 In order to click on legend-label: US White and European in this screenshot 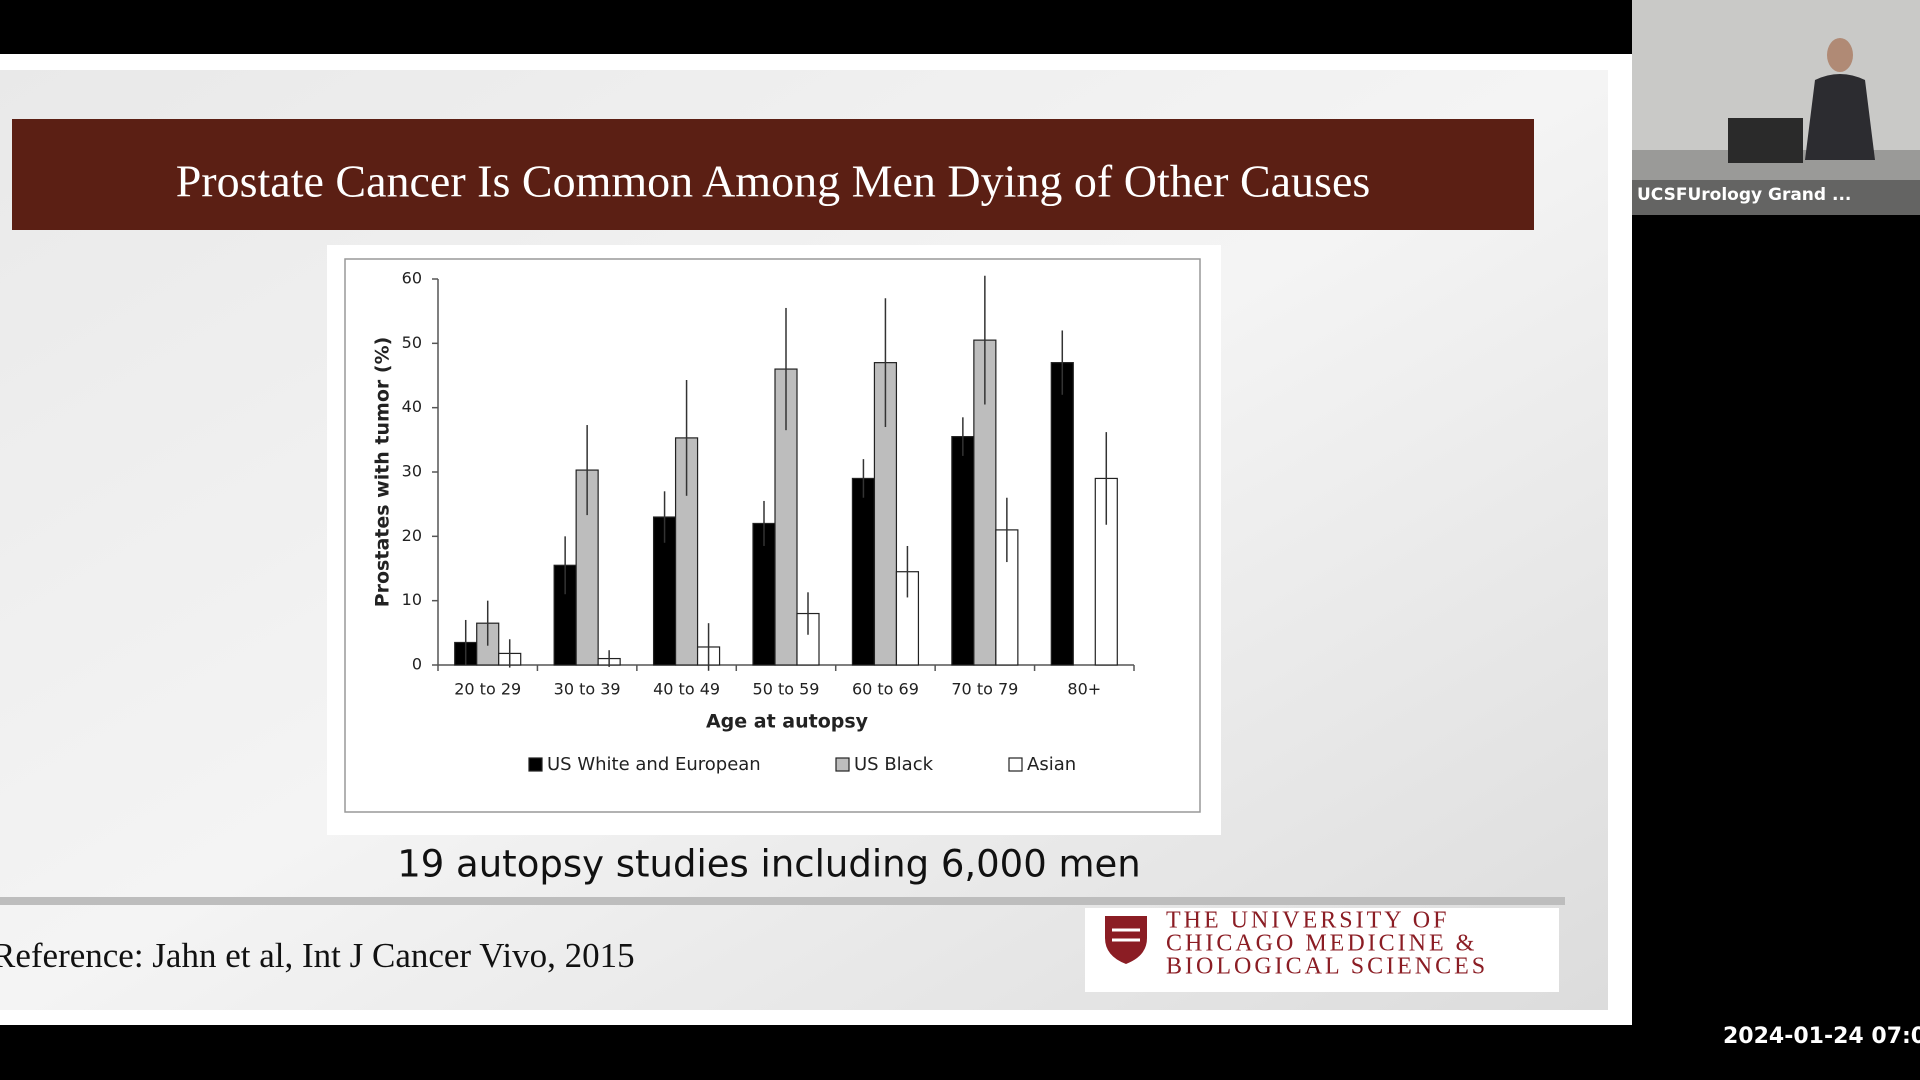, I will do `click(654, 764)`.